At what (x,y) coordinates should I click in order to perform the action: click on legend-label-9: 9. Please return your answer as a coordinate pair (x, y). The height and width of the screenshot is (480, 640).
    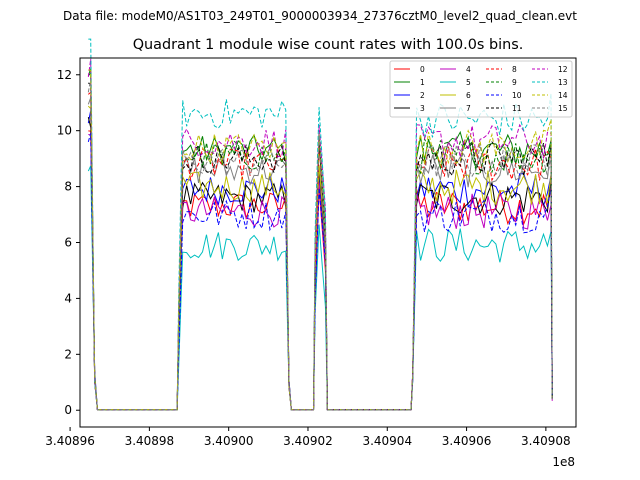
    Looking at the image, I should click on (514, 82).